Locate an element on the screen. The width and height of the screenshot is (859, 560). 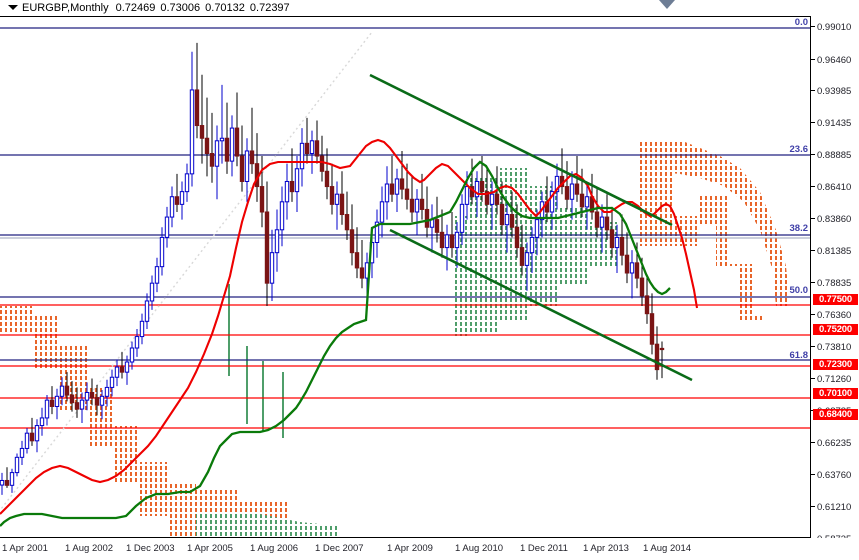
ohlc-high: 0.73006 is located at coordinates (180, 8).